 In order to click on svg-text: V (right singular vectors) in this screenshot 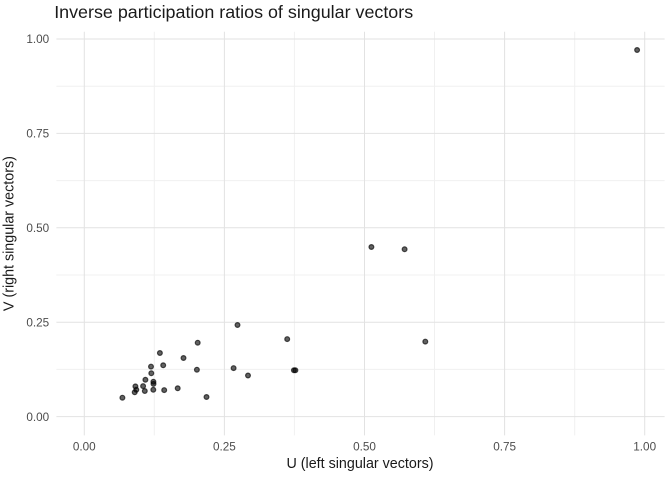, I will do `click(10, 233)`.